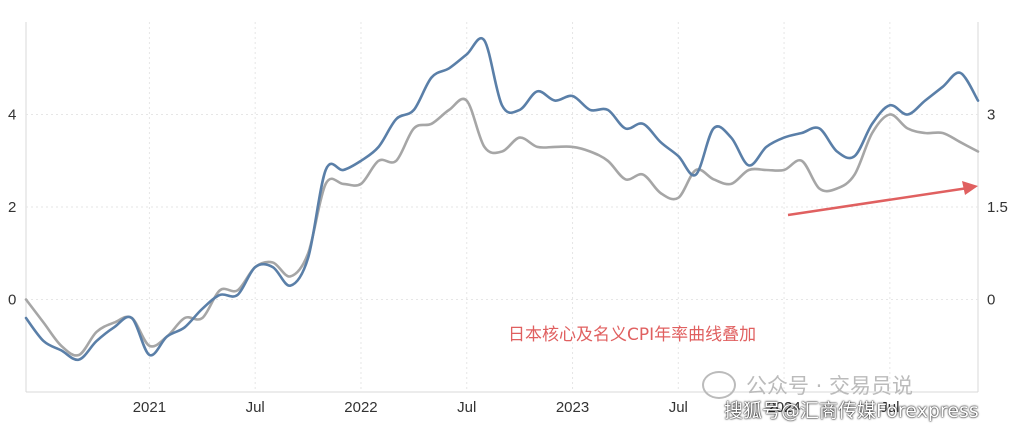 The image size is (1014, 430). Describe the element at coordinates (12, 115) in the screenshot. I see `left-tick-label: 4` at that location.